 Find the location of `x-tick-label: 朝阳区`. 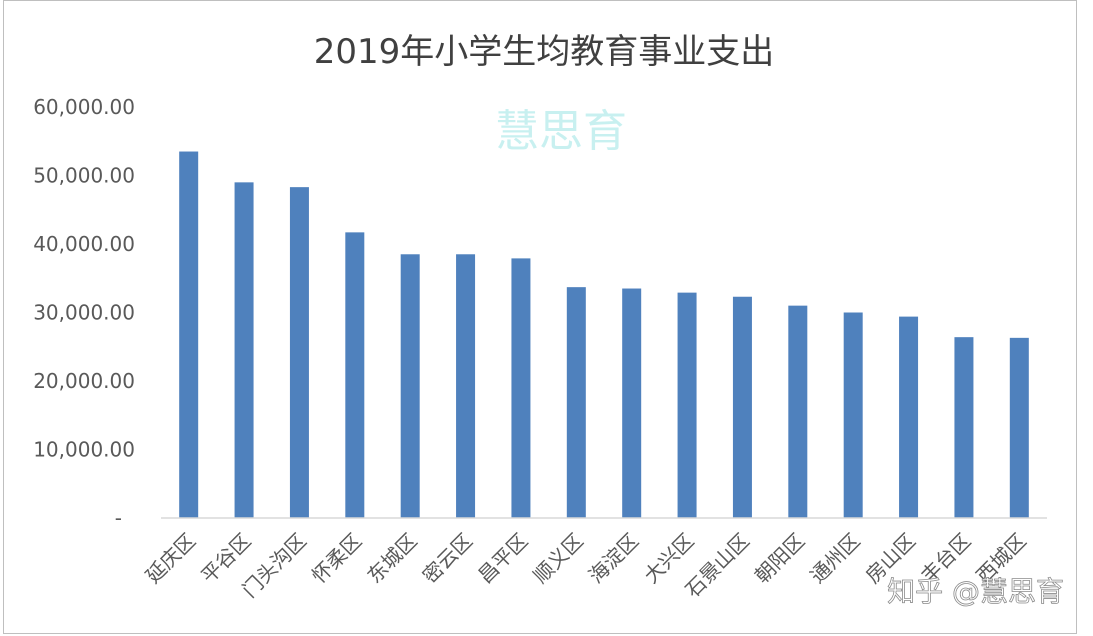

x-tick-label: 朝阳区 is located at coordinates (779, 558).